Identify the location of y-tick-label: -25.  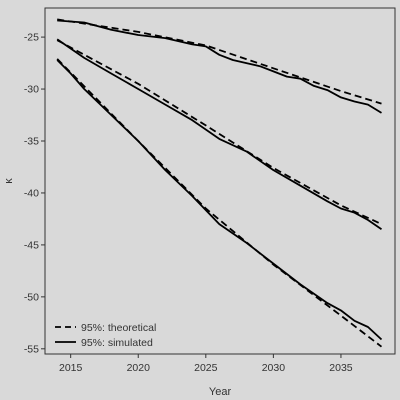
(31, 38).